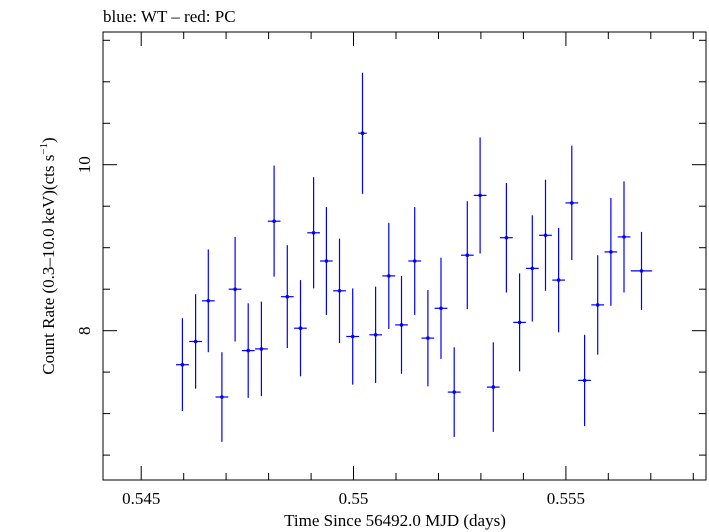  What do you see at coordinates (354, 498) in the screenshot?
I see `x-tick-label: 0.55` at bounding box center [354, 498].